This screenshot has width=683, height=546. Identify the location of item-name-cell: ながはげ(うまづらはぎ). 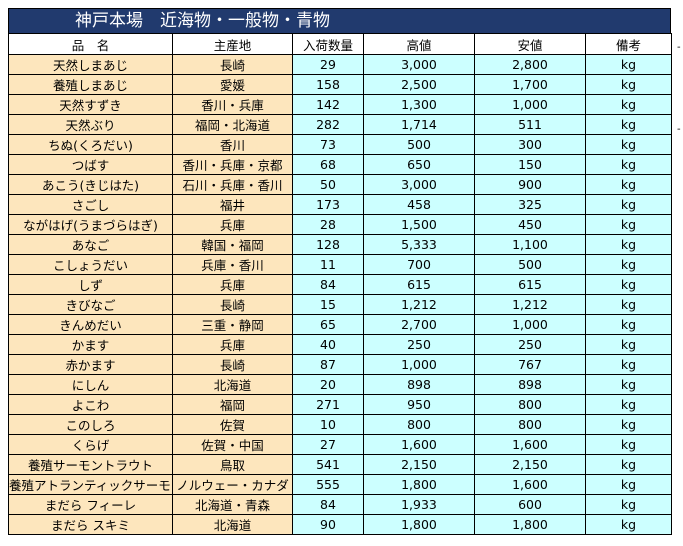
(90, 224).